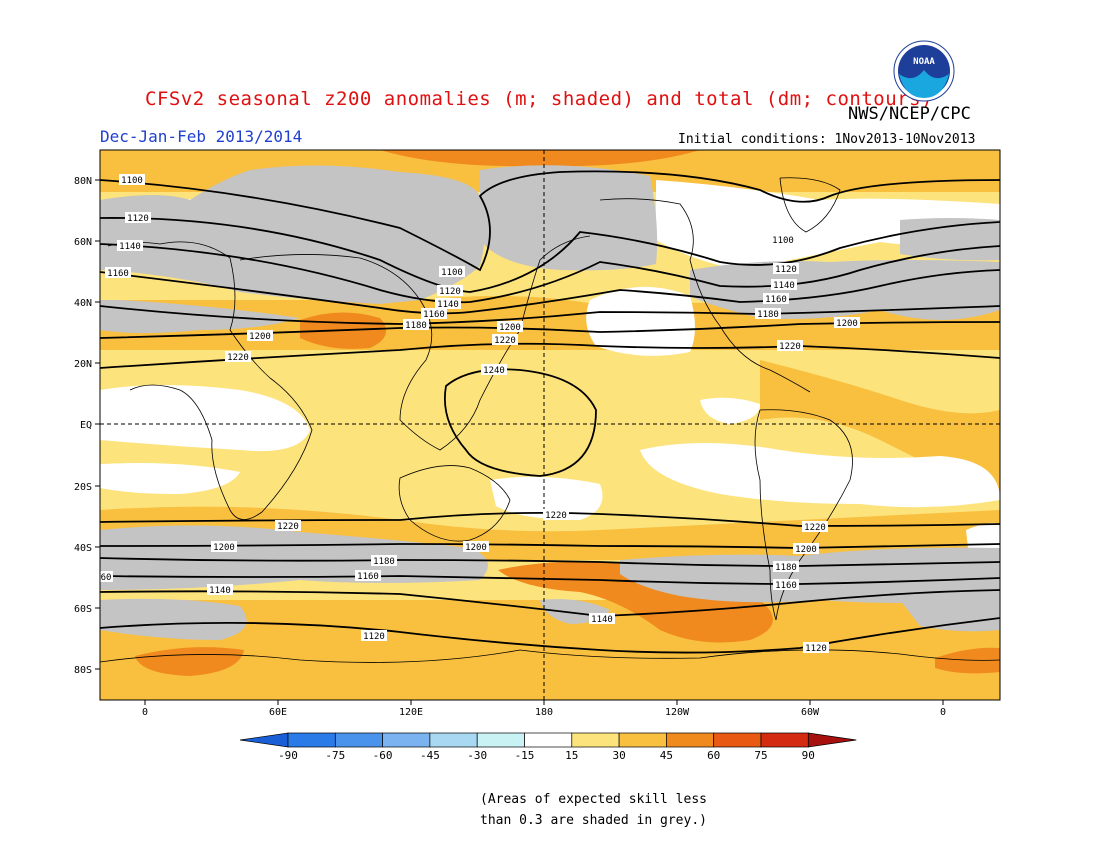 The width and height of the screenshot is (1100, 850). Describe the element at coordinates (383, 755) in the screenshot. I see `colorbar-tick-label: -60` at that location.